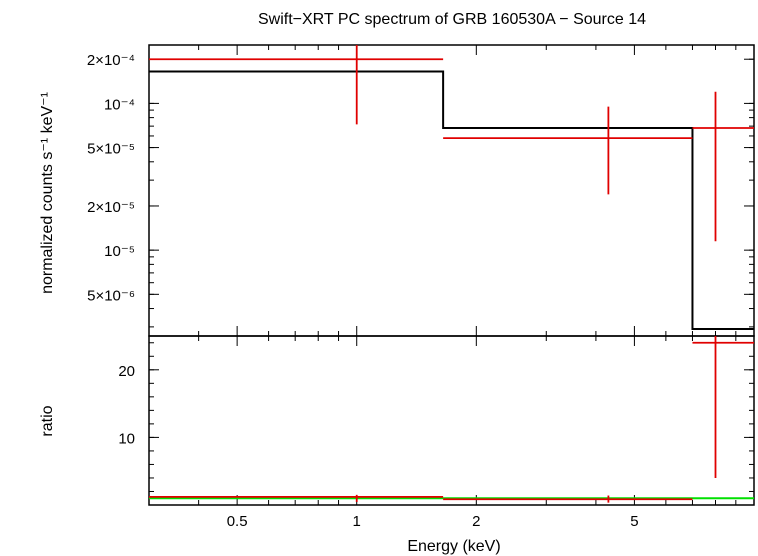 This screenshot has width=758, height=556. I want to click on y-axis-label-ratio: ratio, so click(47, 420).